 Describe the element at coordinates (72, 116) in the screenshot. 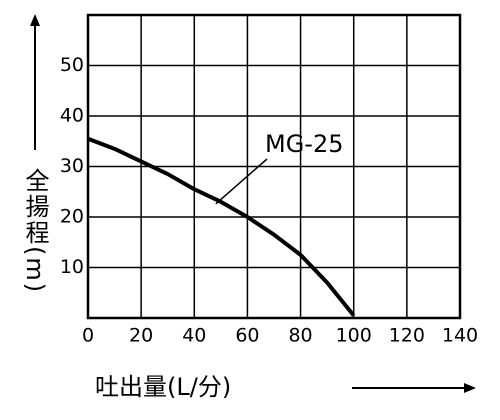

I see `y-tick-label: 40` at that location.